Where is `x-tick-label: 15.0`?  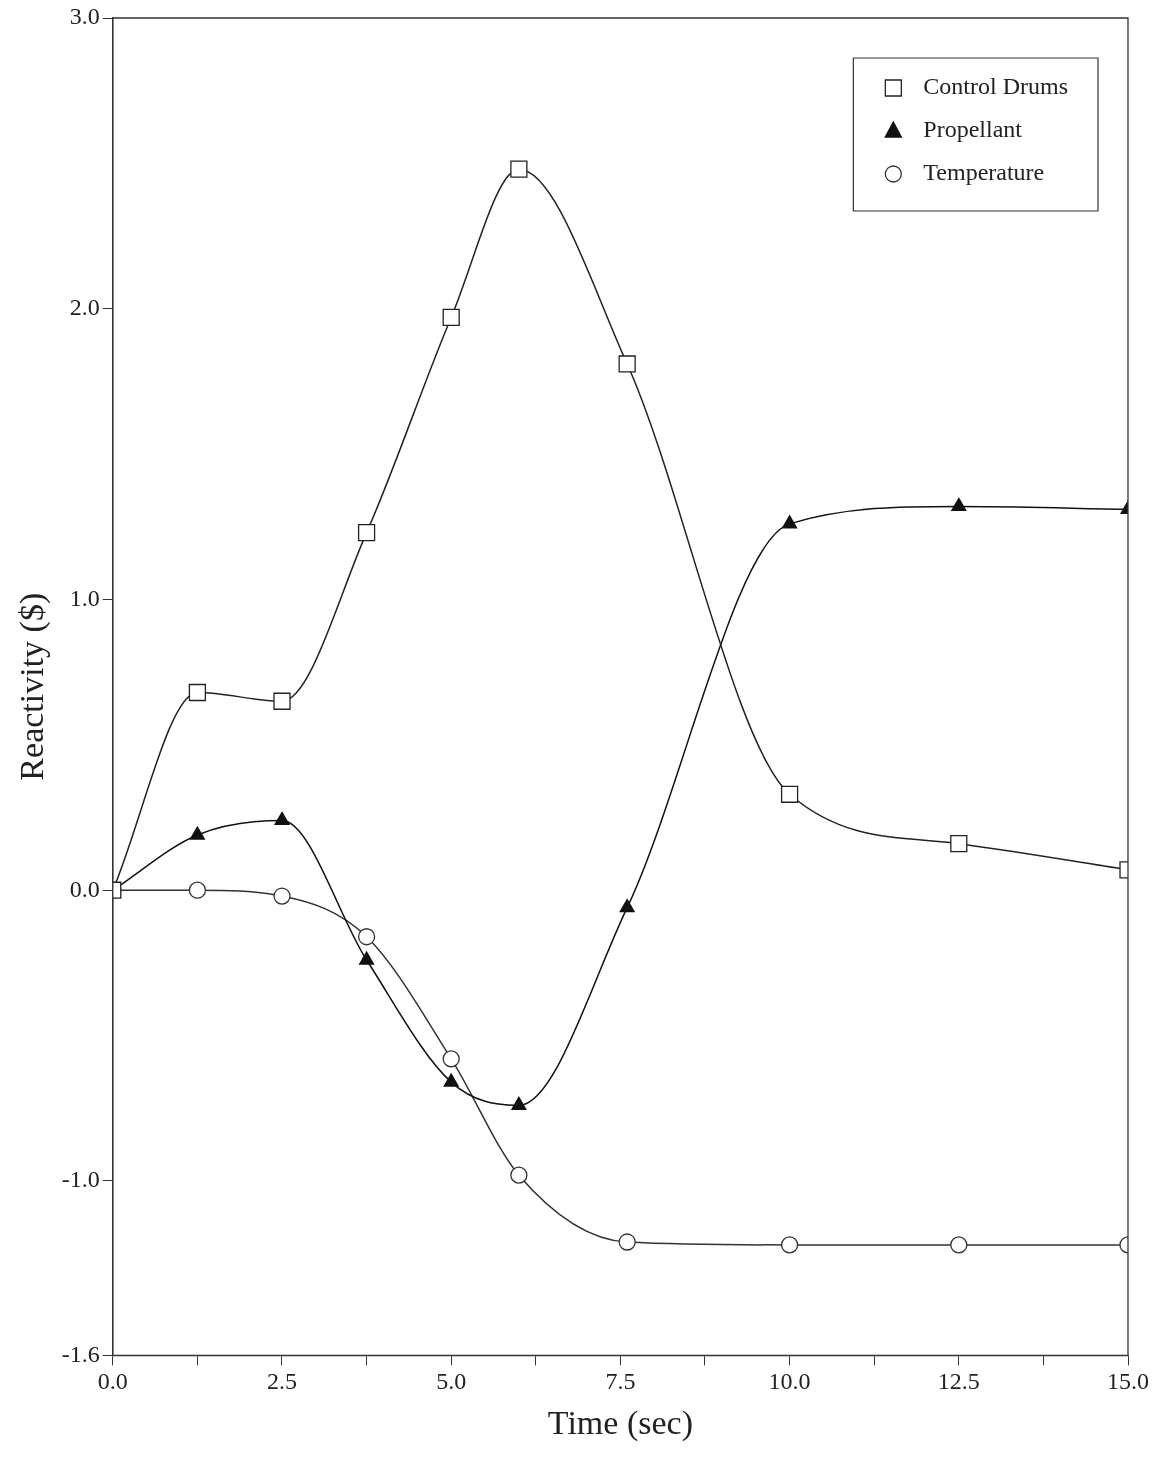
x-tick-label: 15.0 is located at coordinates (1128, 1381).